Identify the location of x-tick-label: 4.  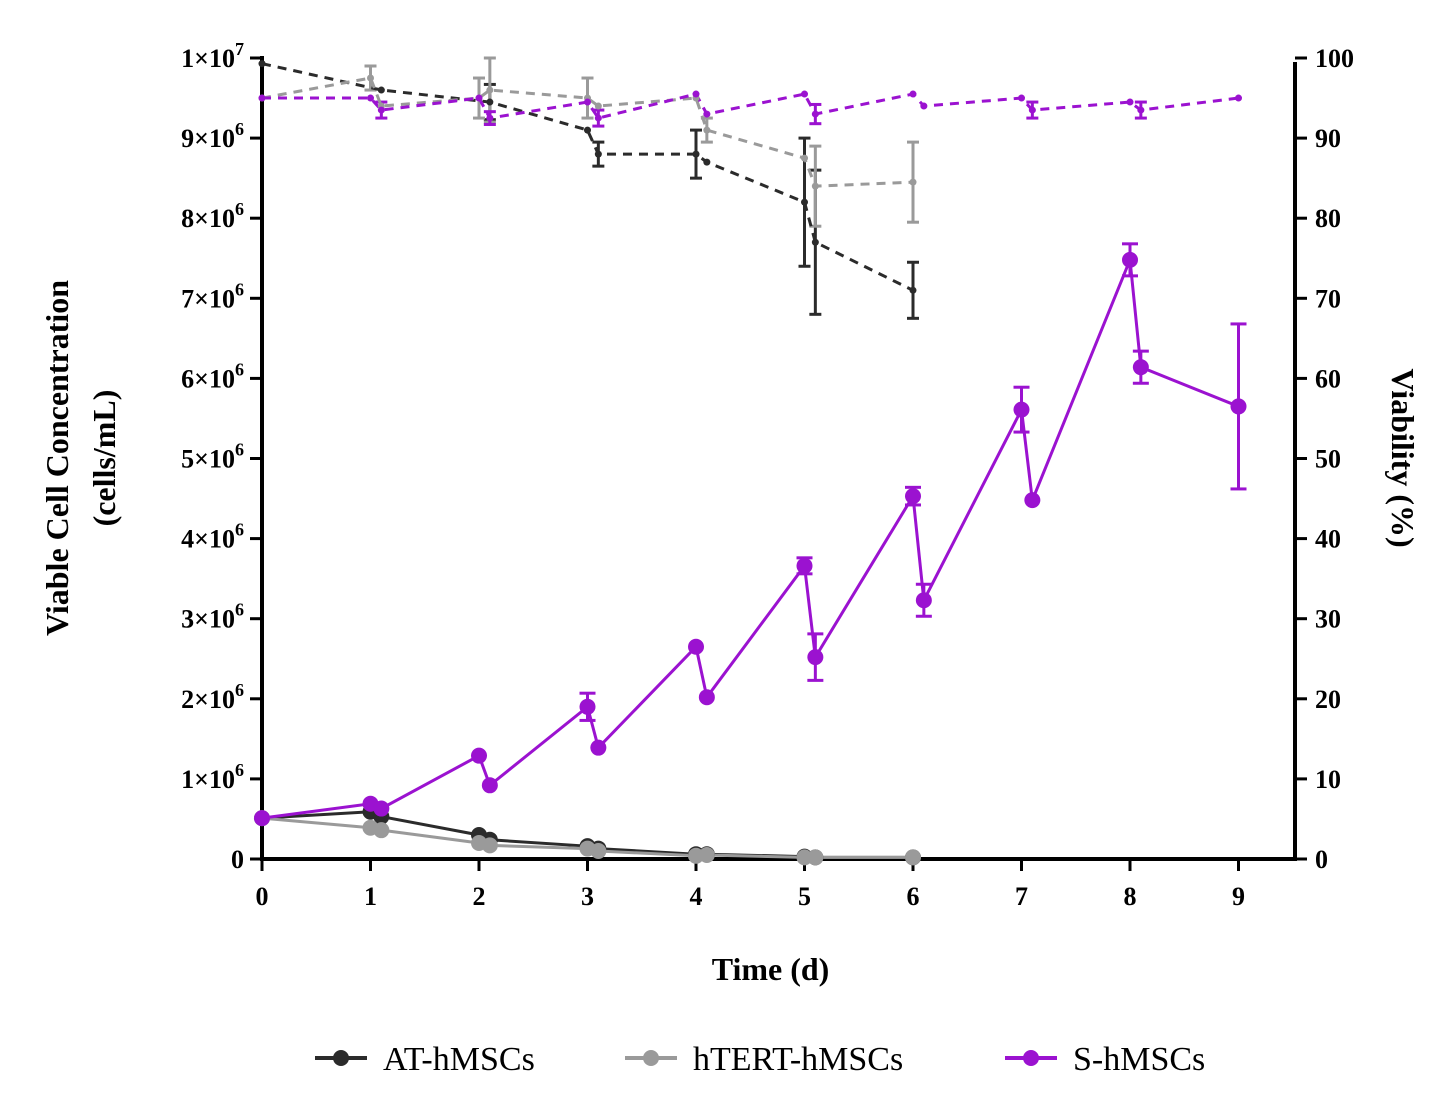
(696, 896).